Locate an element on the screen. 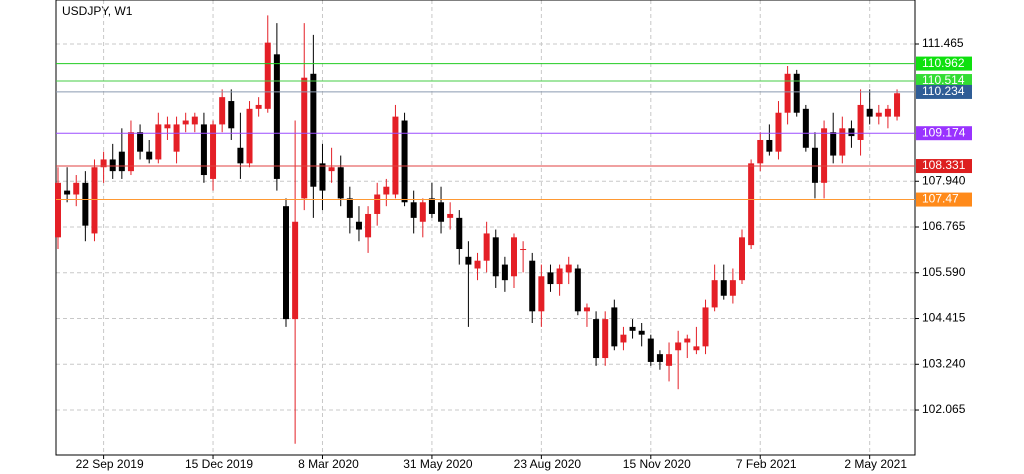 The height and width of the screenshot is (474, 1024). level-label: 108.331 is located at coordinates (944, 165).